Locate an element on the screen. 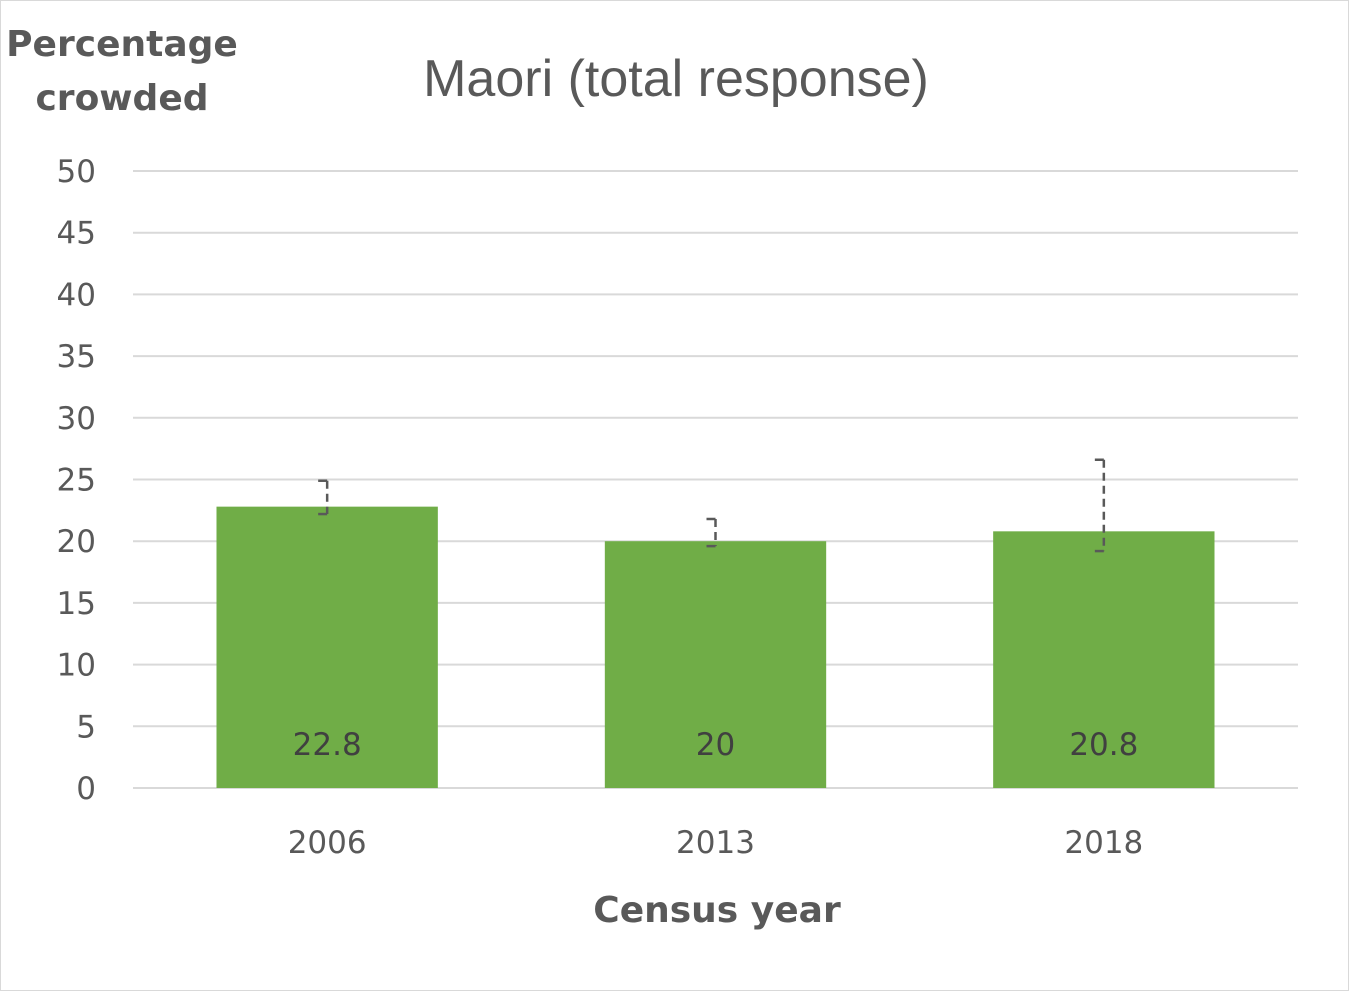 This screenshot has height=993, width=1351. y-tick-label: 15 is located at coordinates (76, 604).